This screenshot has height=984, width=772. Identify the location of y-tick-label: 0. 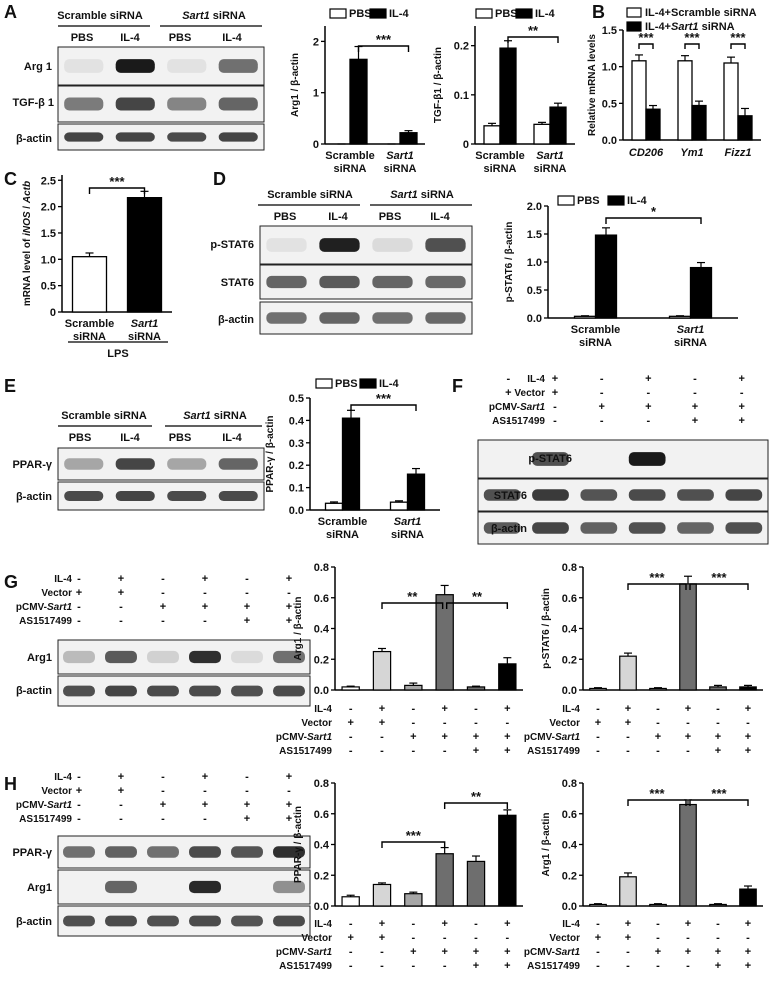
(53, 313).